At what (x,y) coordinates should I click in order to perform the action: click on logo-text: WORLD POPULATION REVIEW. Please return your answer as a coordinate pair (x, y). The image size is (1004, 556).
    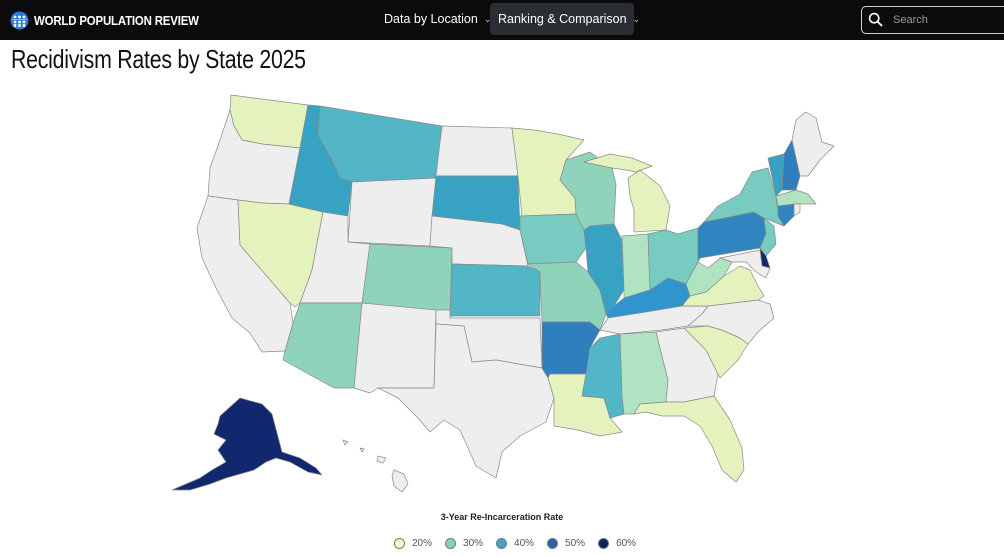
    Looking at the image, I should click on (116, 20).